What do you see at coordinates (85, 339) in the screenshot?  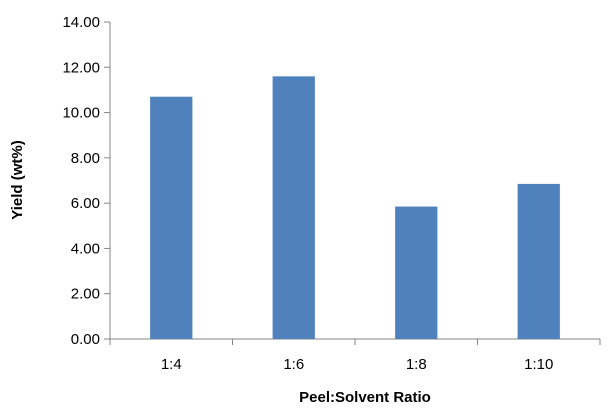 I see `y-tick-label: 0.00` at bounding box center [85, 339].